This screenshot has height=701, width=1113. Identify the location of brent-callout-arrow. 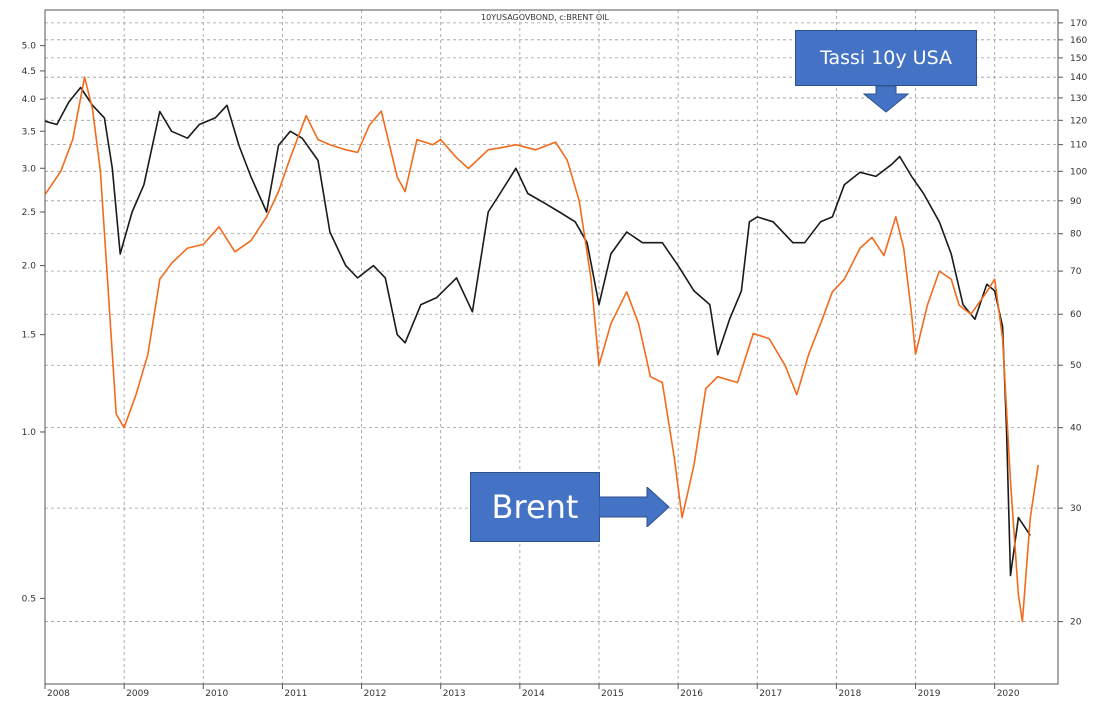
(634, 507).